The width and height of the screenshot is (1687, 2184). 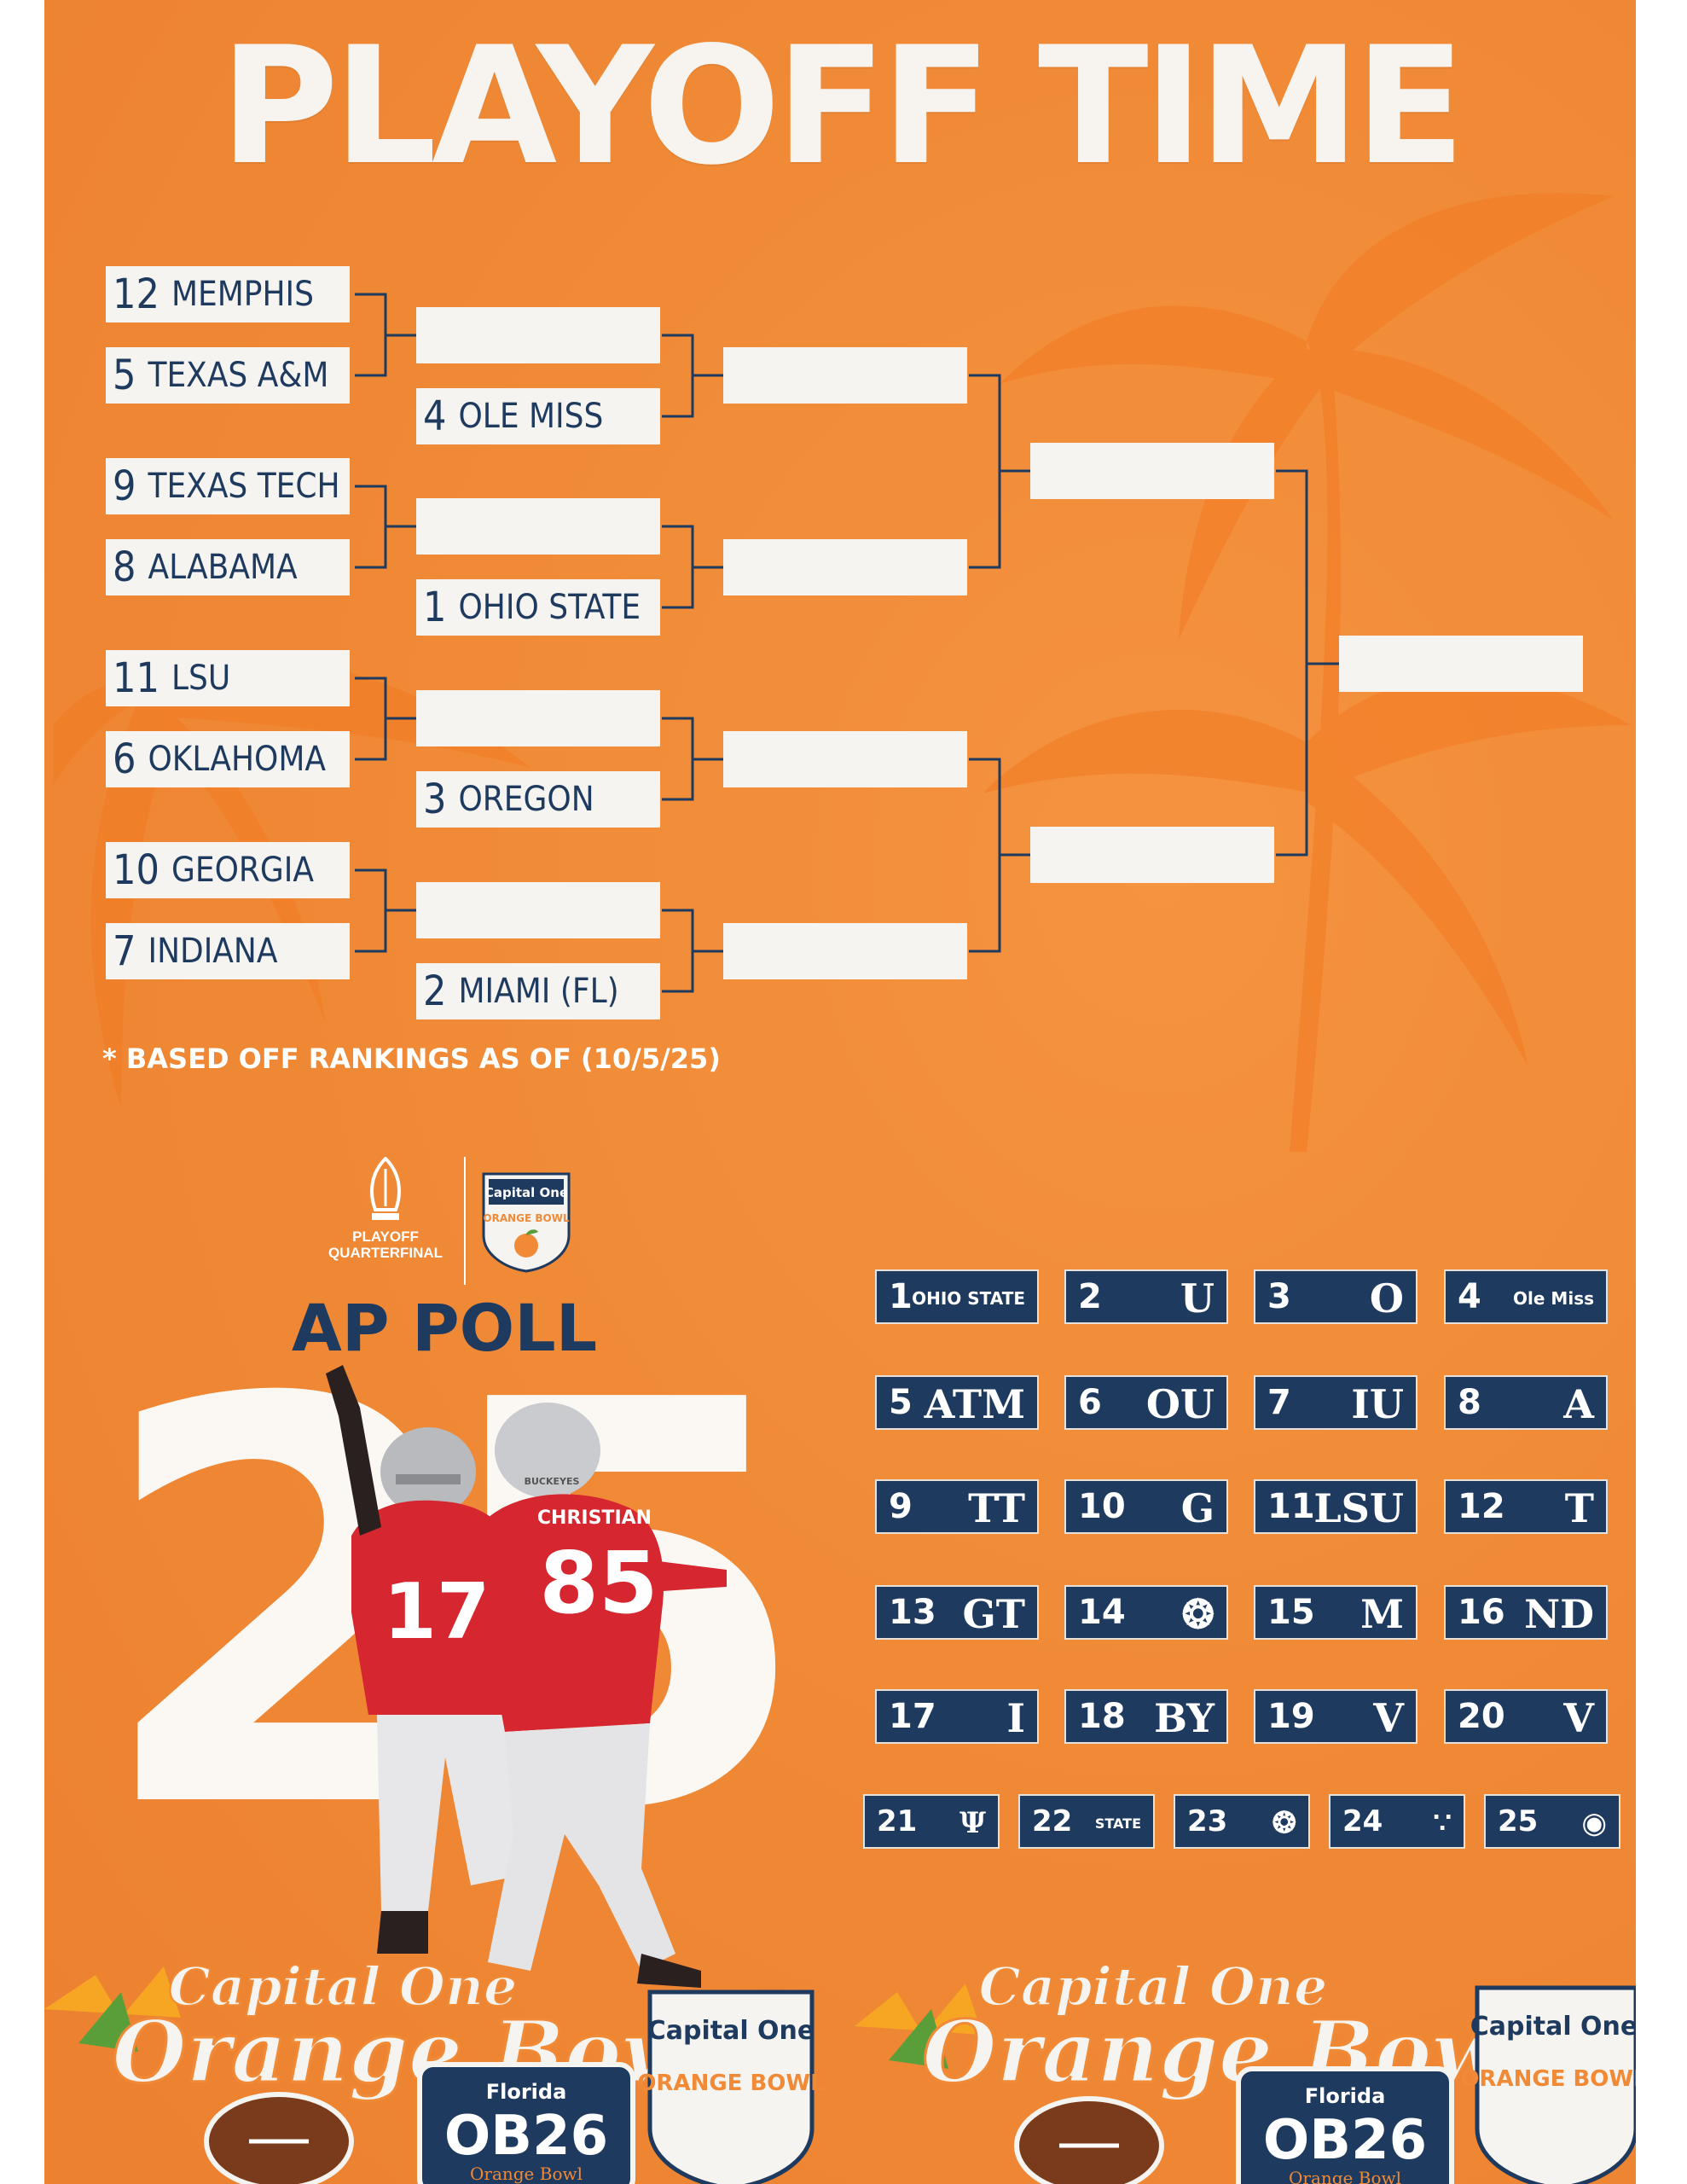 What do you see at coordinates (1086, 1821) in the screenshot?
I see `ap-poll-entry-22: 22 STATE` at bounding box center [1086, 1821].